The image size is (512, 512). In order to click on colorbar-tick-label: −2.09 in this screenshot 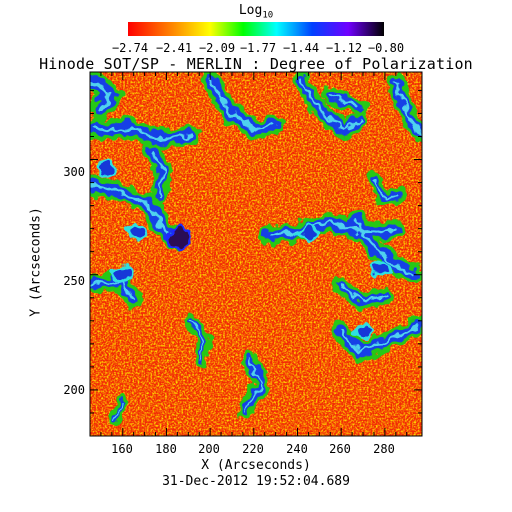, I will do `click(217, 48)`.